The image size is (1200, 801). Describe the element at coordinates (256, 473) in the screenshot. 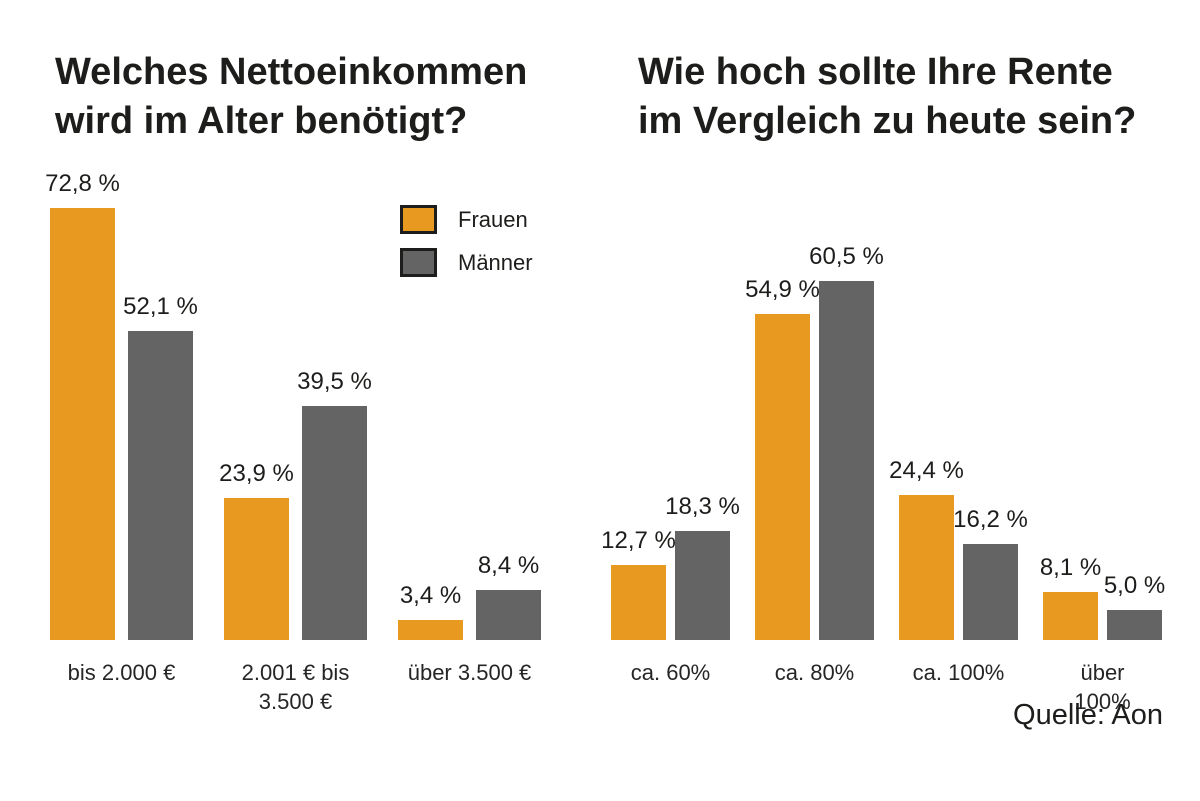

I see `value-label-frauen-chart0-group1: 23,9 %` at that location.